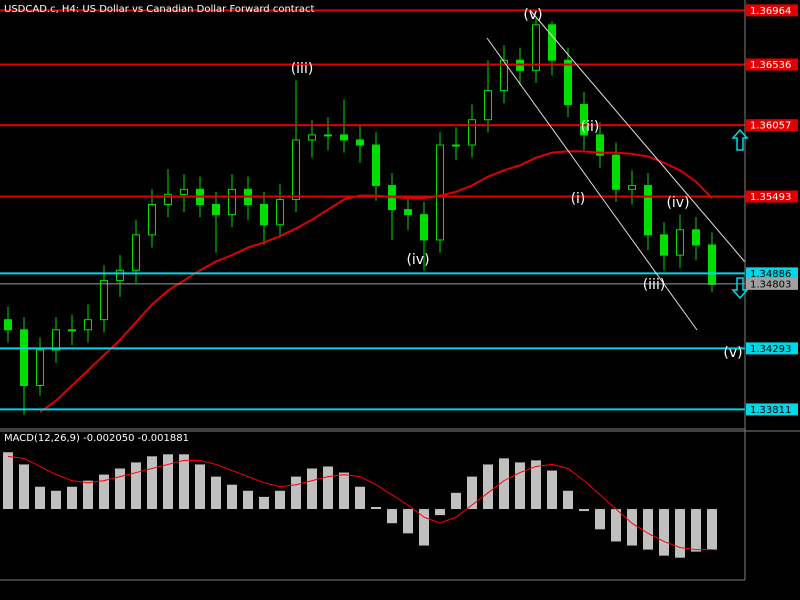  Describe the element at coordinates (770, 274) in the screenshot. I see `level-label: 1.34886` at that location.